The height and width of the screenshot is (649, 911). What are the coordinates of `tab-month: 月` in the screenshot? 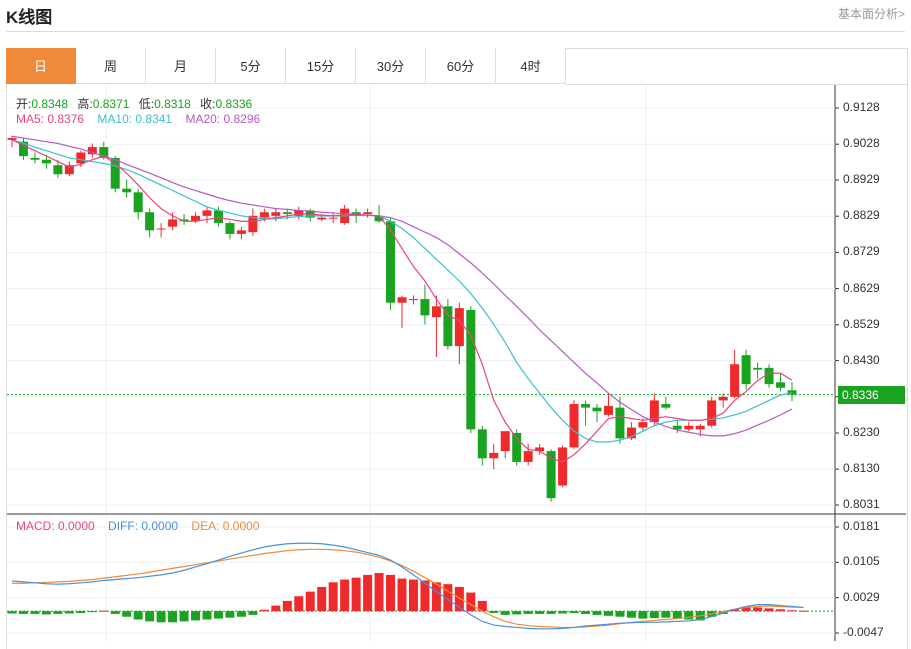 It's located at (181, 66).